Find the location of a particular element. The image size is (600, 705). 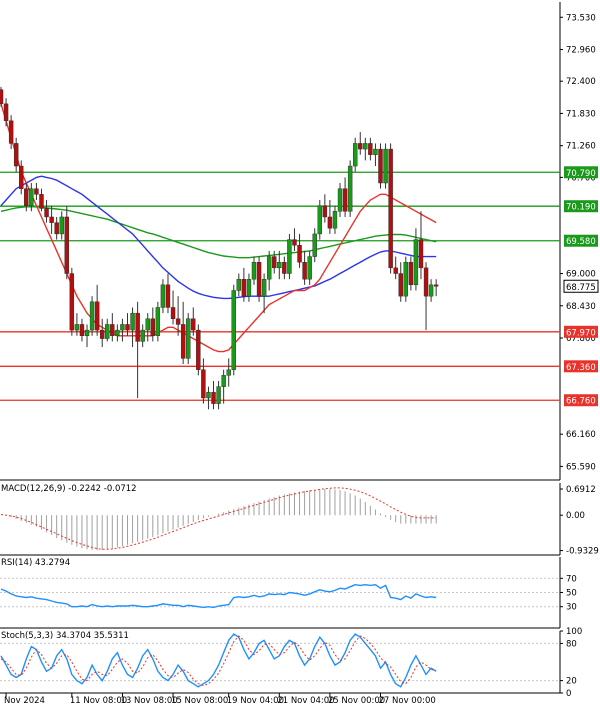

stoch-tick-label: 0 is located at coordinates (568, 694).